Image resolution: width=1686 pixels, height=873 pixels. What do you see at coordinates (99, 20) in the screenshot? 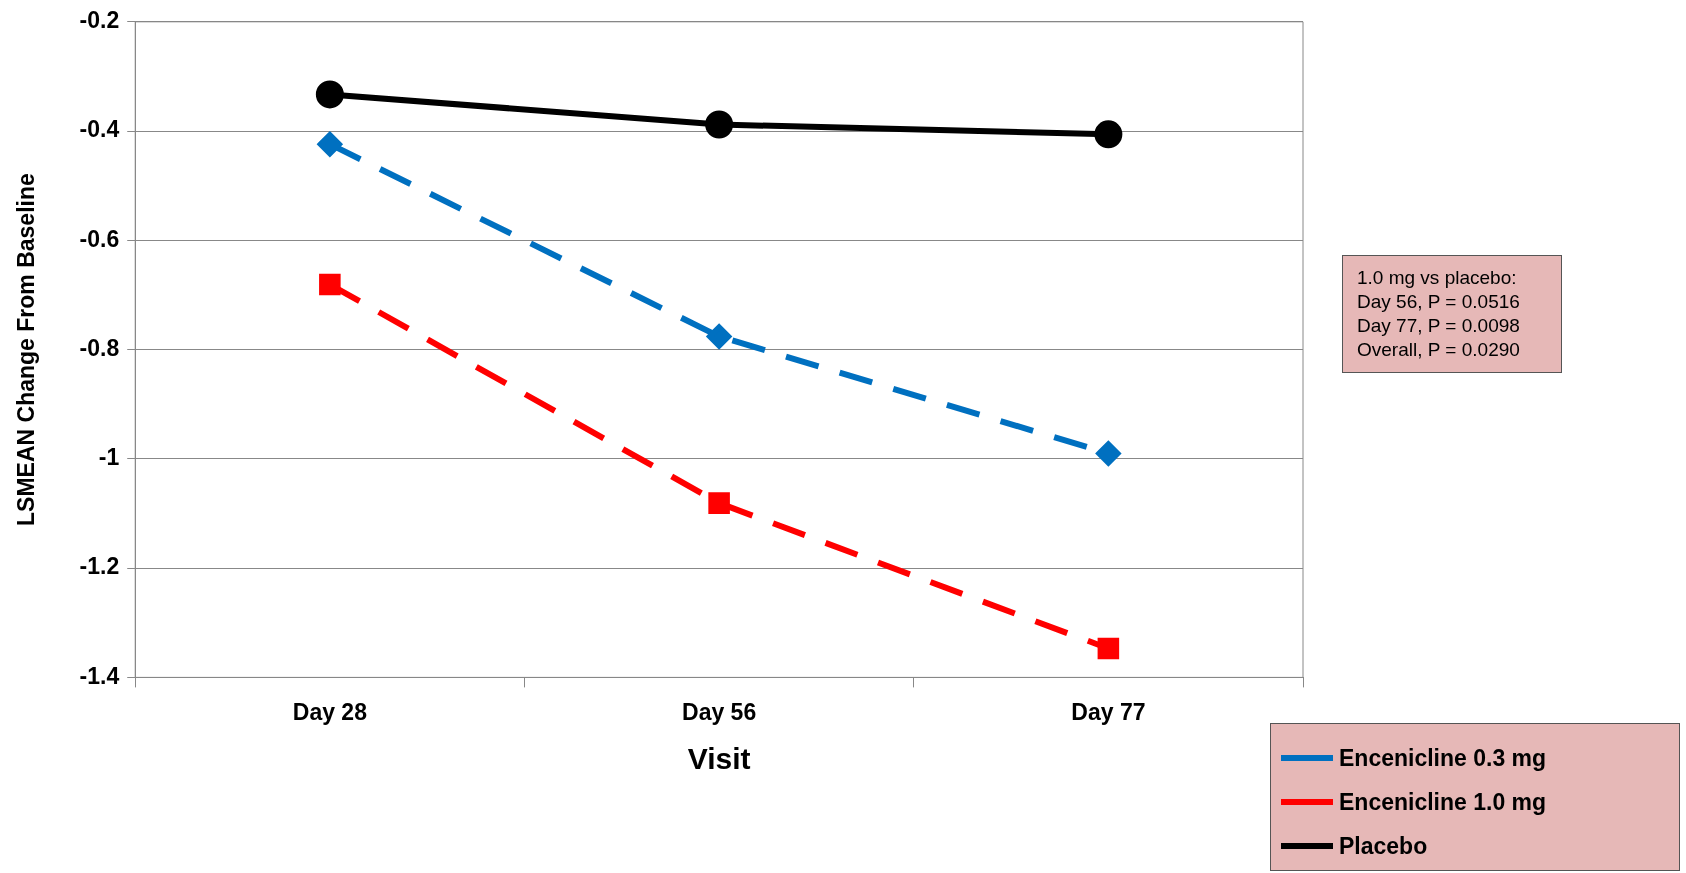
I see `y-tick-label: -0.2` at bounding box center [99, 20].